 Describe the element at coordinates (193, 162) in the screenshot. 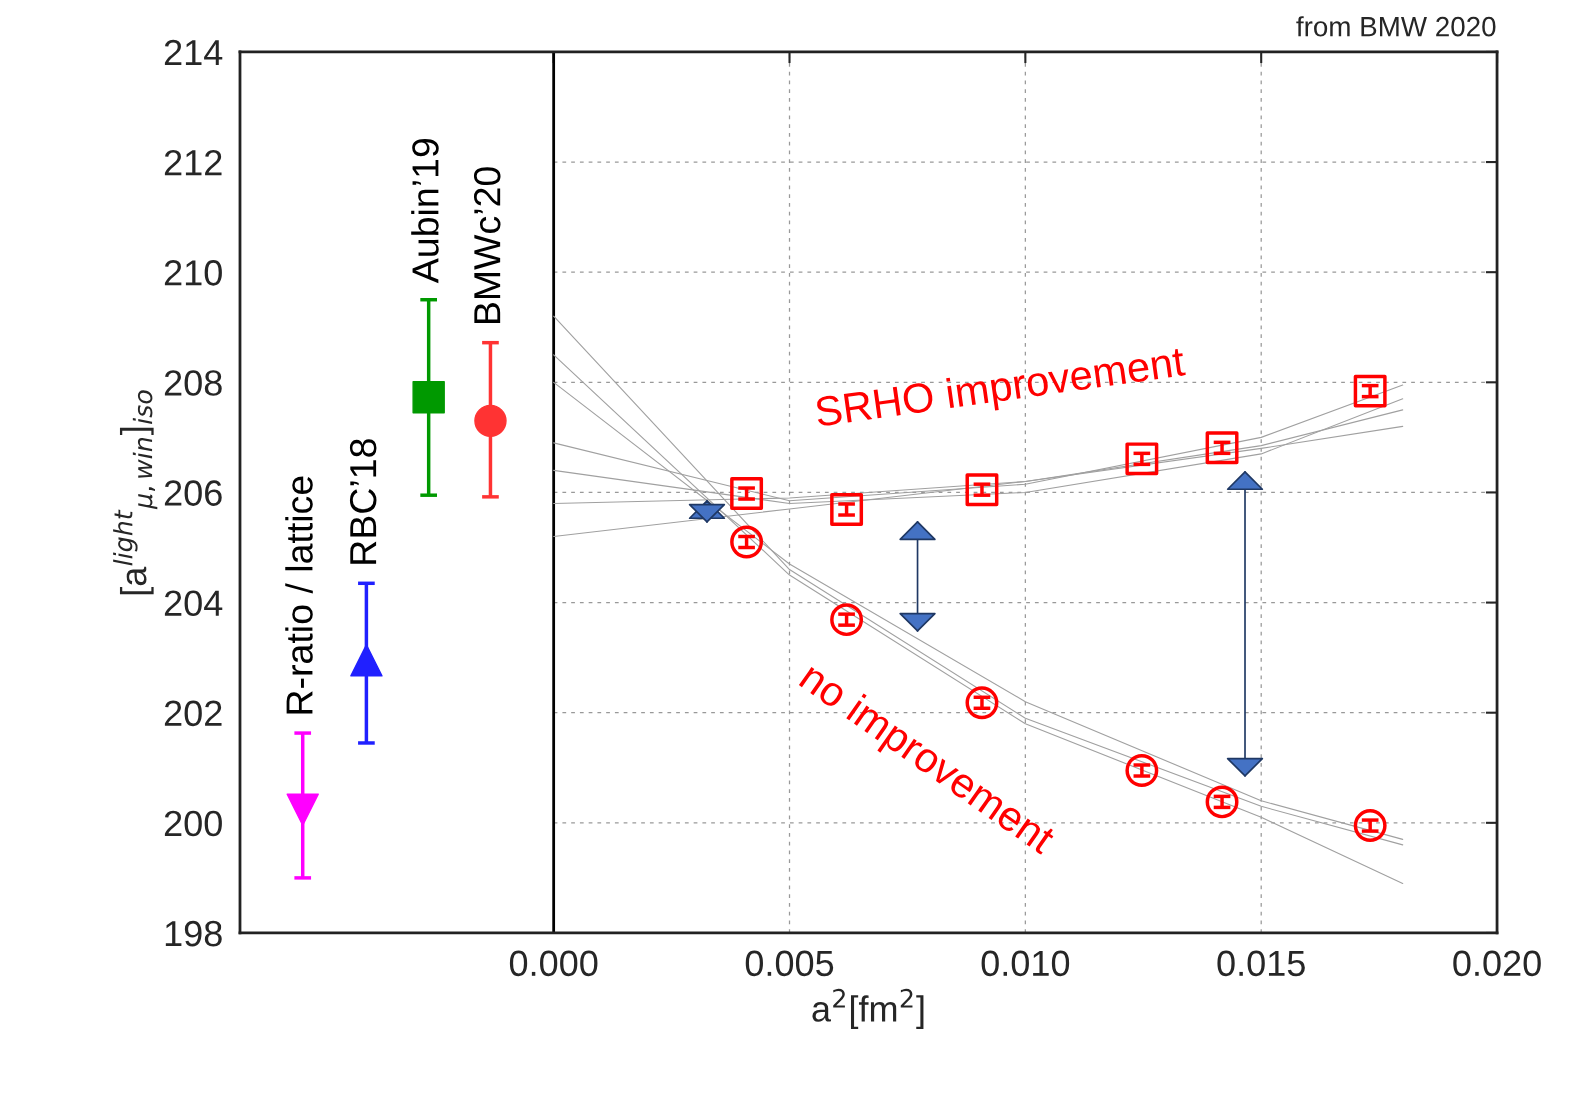

I see `y-tick-label: 212` at that location.